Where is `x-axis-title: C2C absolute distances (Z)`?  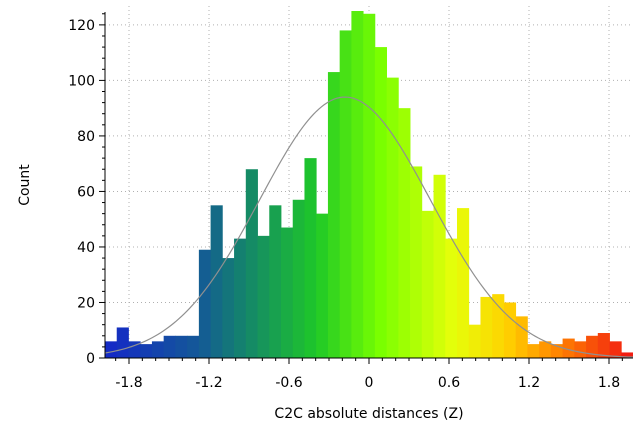 x-axis-title: C2C absolute distances (Z) is located at coordinates (368, 414).